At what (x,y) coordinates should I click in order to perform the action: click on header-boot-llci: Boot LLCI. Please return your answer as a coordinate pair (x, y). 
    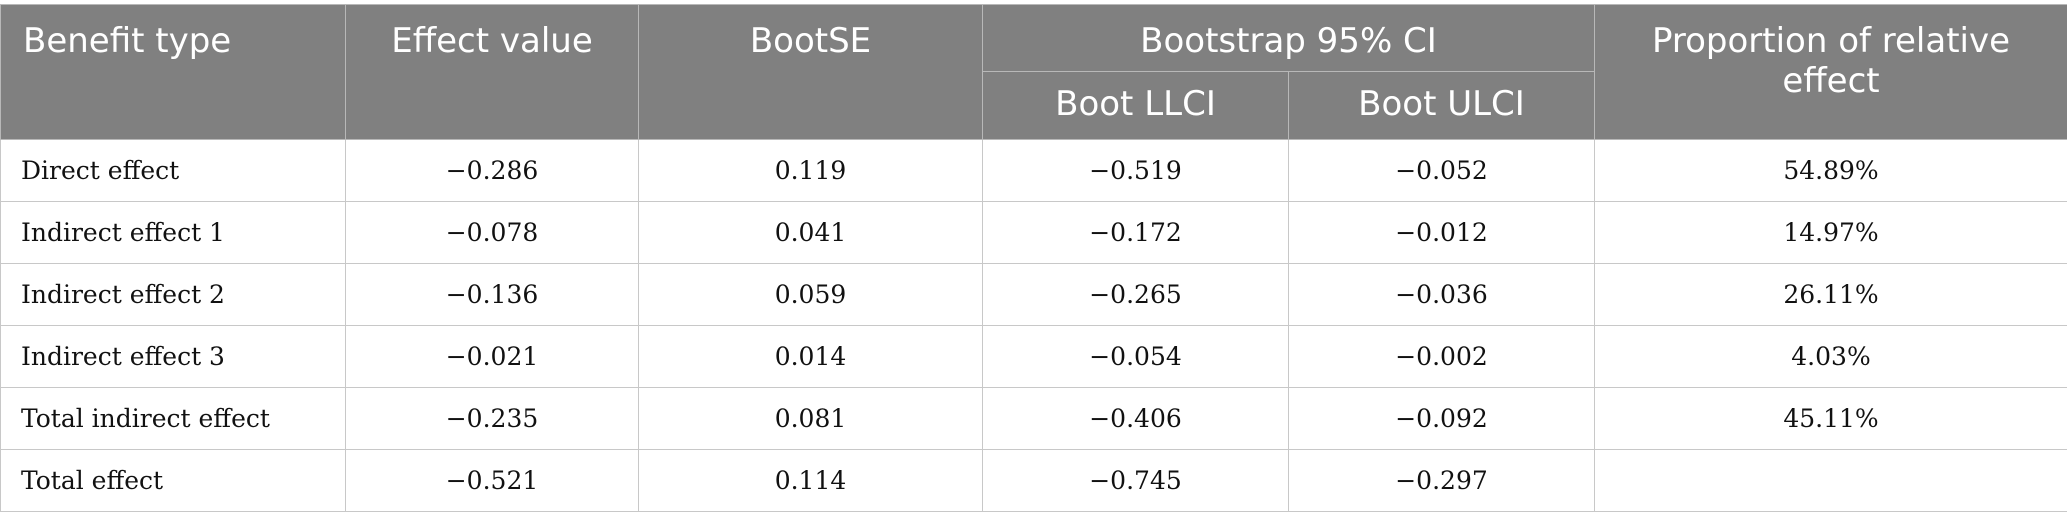
    Looking at the image, I should click on (1135, 105).